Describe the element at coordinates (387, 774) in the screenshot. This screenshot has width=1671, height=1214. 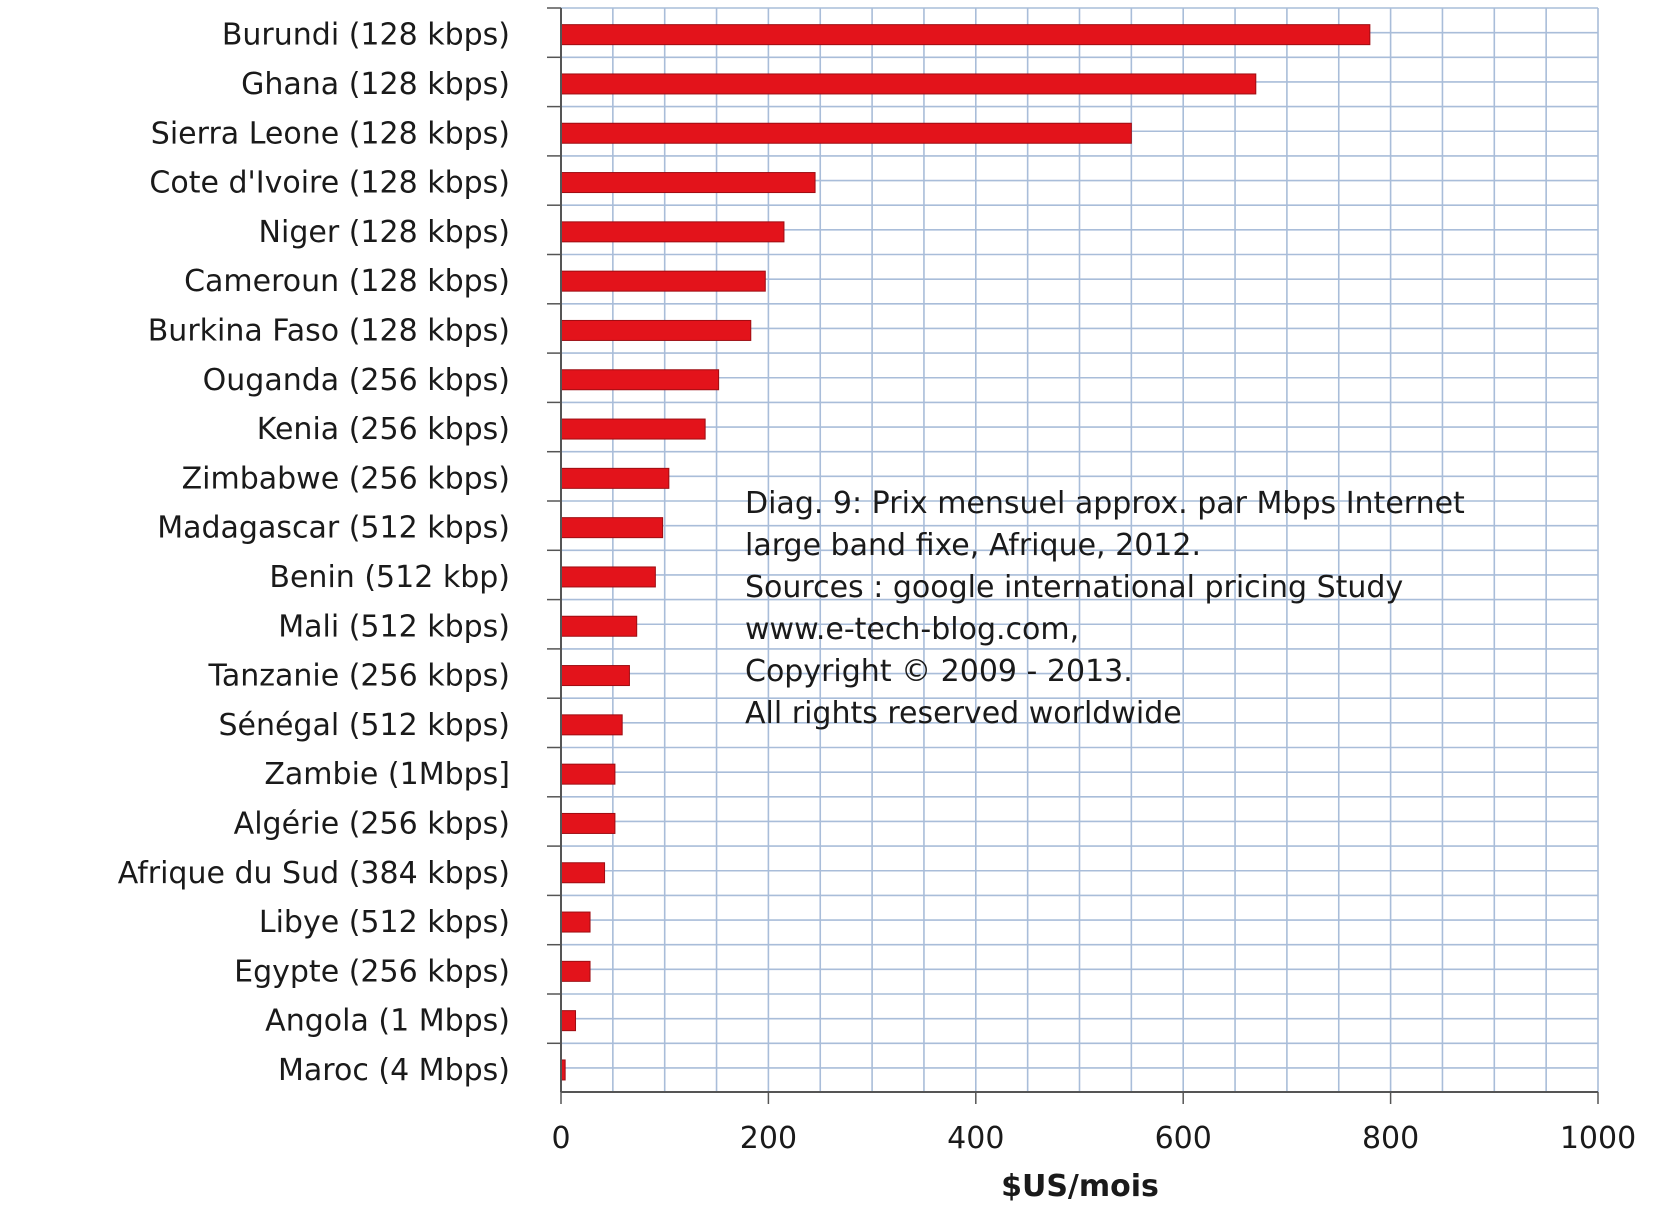
I see `category-label: Zambie (1Mbps]` at that location.